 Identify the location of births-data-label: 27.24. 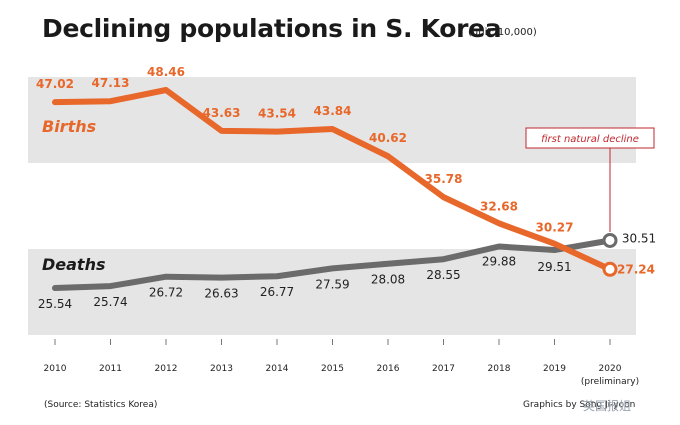
(636, 269).